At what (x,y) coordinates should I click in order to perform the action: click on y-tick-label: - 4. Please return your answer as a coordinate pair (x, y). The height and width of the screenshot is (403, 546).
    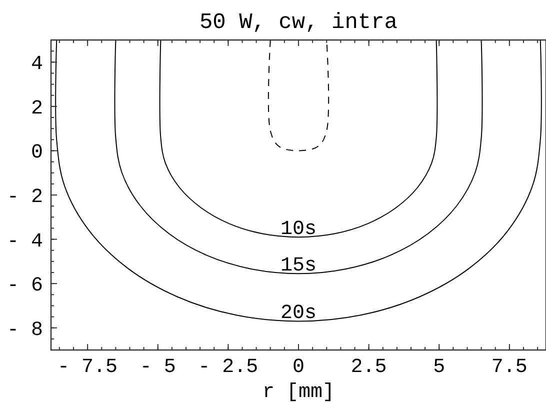
    Looking at the image, I should click on (24, 242).